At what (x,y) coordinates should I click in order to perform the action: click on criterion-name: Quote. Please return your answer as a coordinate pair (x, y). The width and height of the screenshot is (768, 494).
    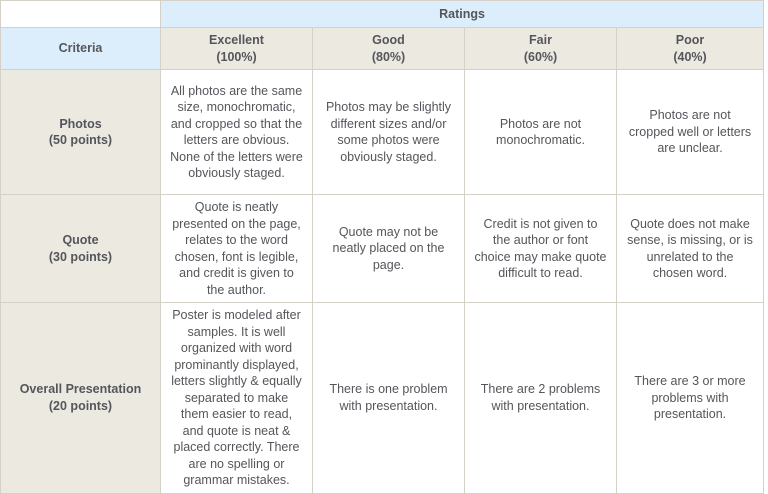
    Looking at the image, I should click on (80, 240).